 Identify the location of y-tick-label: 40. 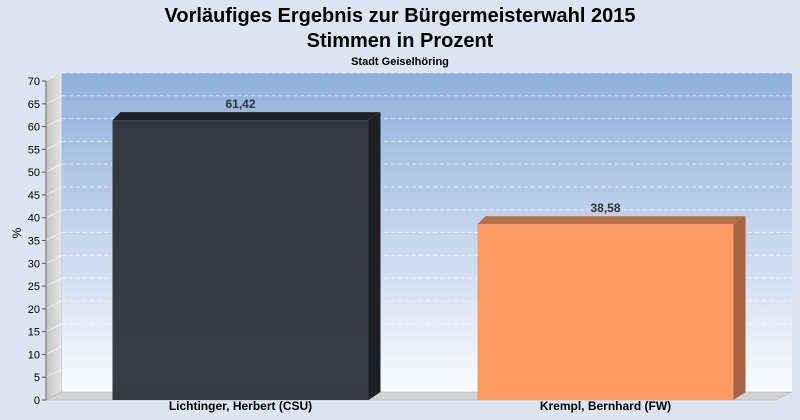
(34, 219).